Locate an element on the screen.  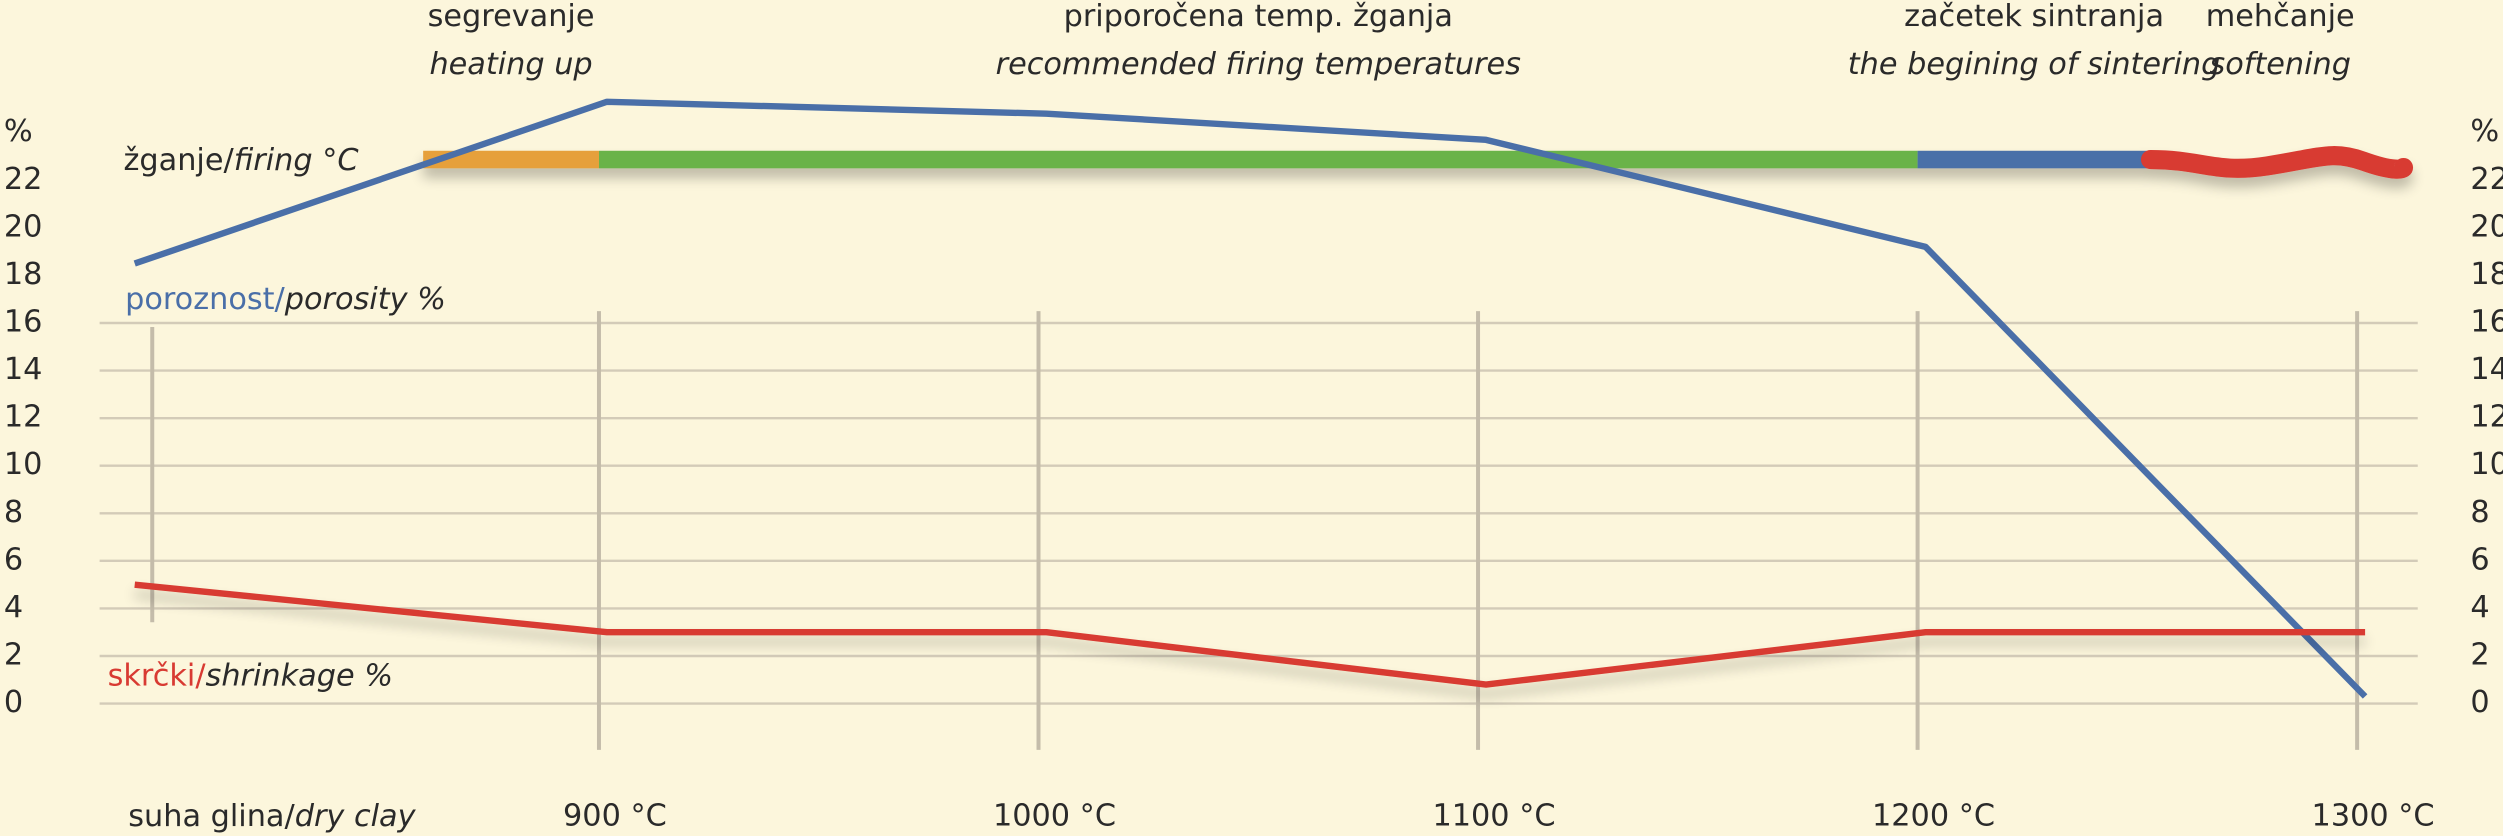
y-tick-label-right: 0 is located at coordinates (2479, 702).